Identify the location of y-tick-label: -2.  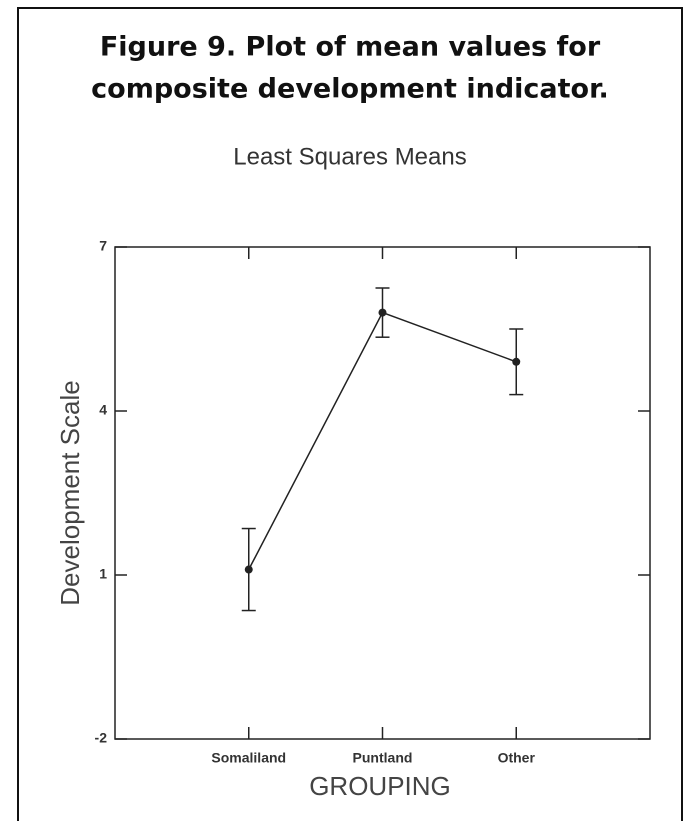
(101, 738).